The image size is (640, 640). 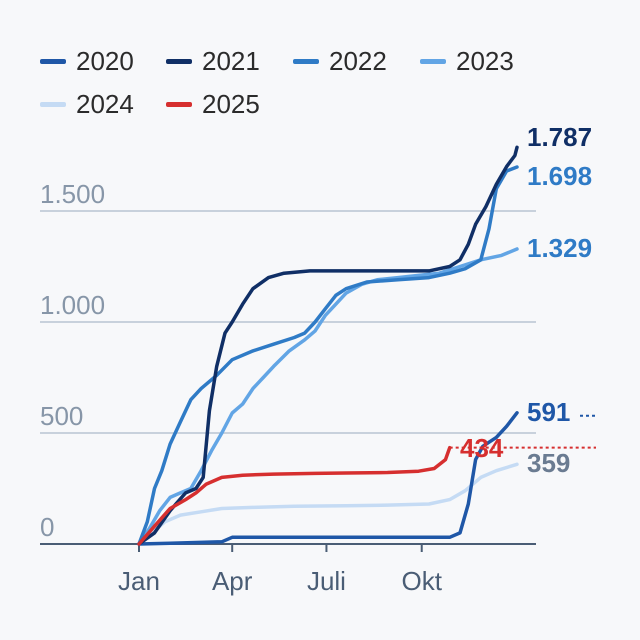 What do you see at coordinates (105, 104) in the screenshot?
I see `legend-label: 2024` at bounding box center [105, 104].